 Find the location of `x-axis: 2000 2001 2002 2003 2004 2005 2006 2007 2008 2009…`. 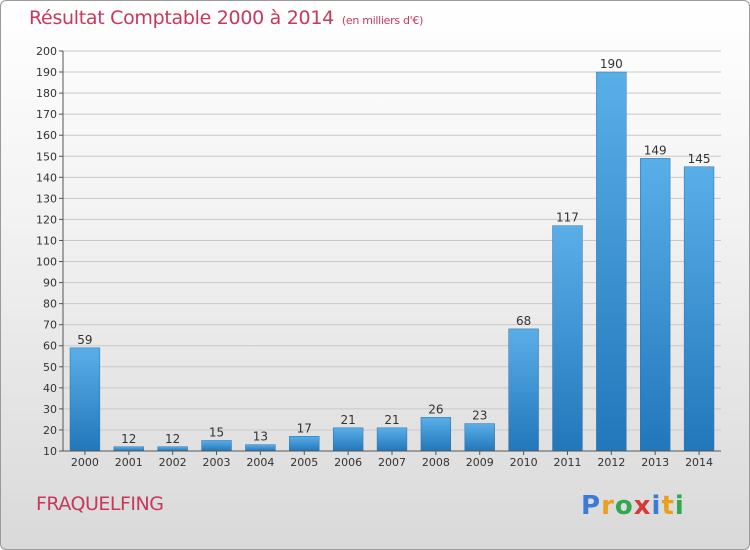

x-axis: 2000 2001 2002 2003 2004 2005 2006 2007 2008 2009… is located at coordinates (392, 459).